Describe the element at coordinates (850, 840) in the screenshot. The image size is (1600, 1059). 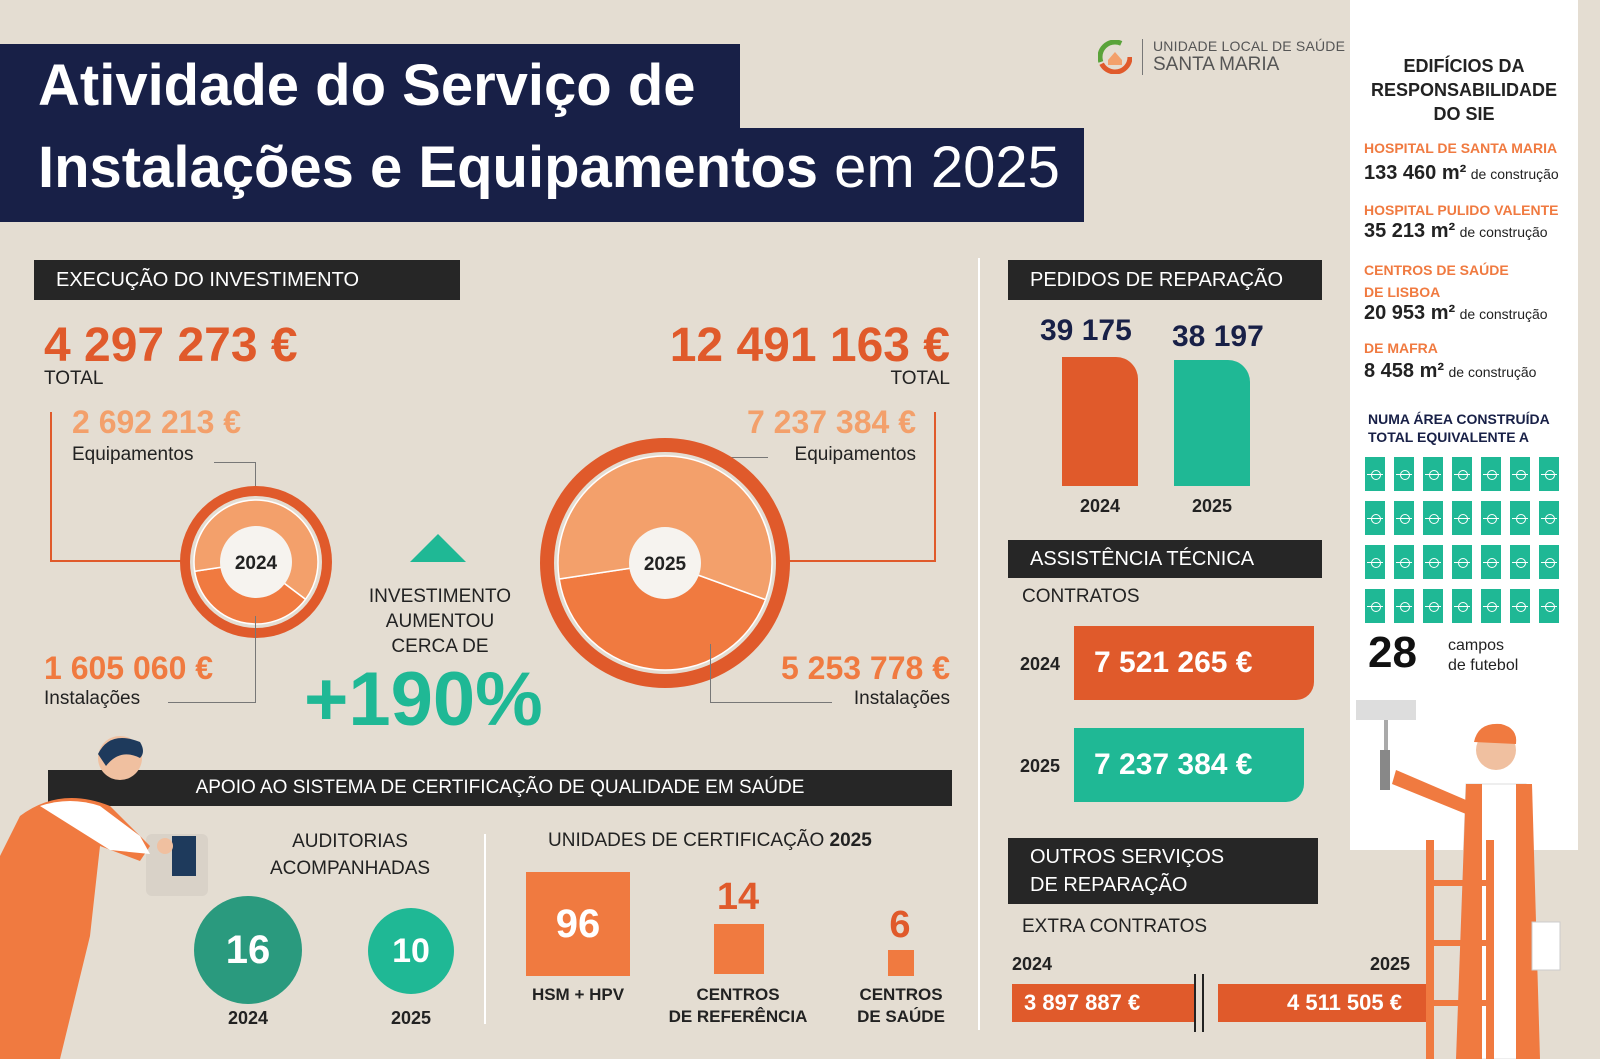
I see `units-title-year: 2025` at that location.